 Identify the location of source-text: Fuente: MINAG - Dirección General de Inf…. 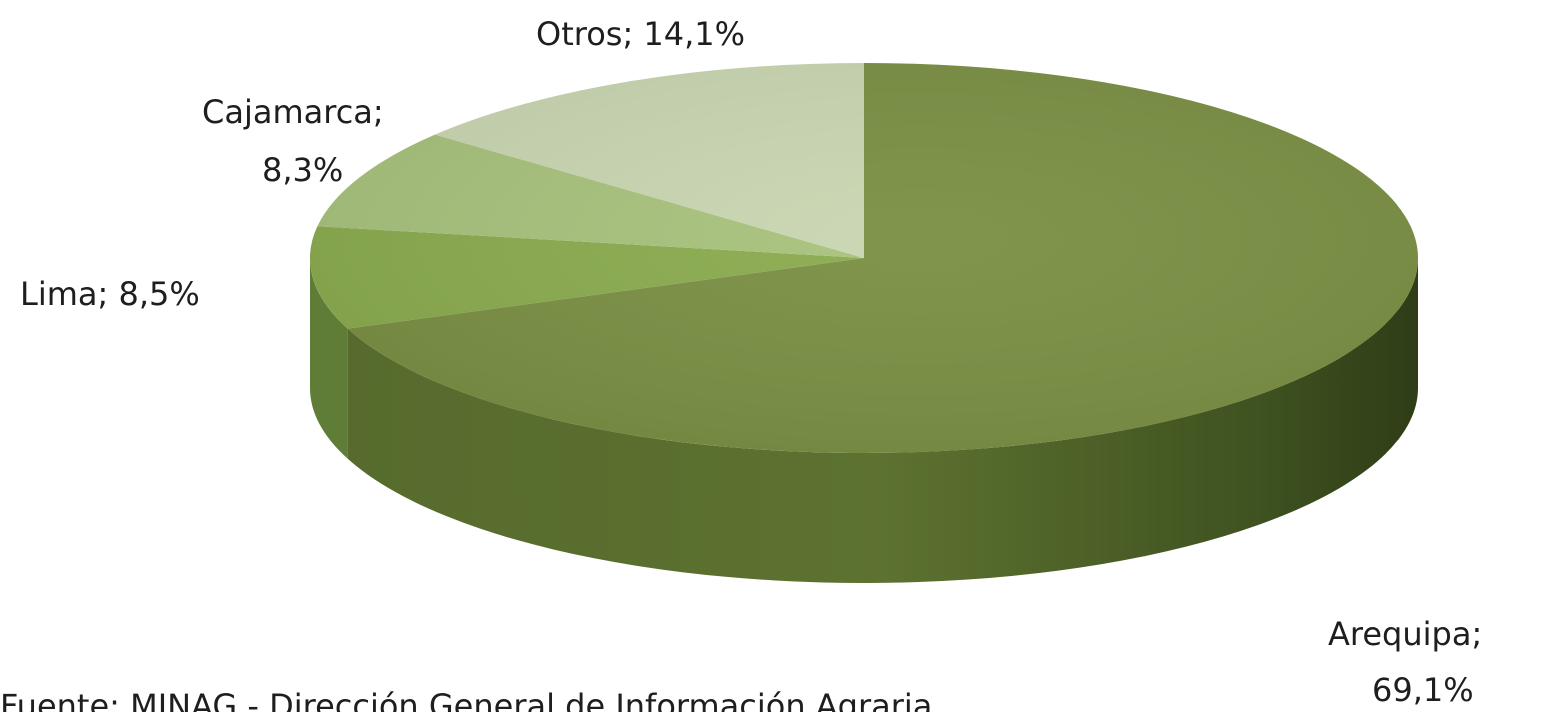
(466, 701).